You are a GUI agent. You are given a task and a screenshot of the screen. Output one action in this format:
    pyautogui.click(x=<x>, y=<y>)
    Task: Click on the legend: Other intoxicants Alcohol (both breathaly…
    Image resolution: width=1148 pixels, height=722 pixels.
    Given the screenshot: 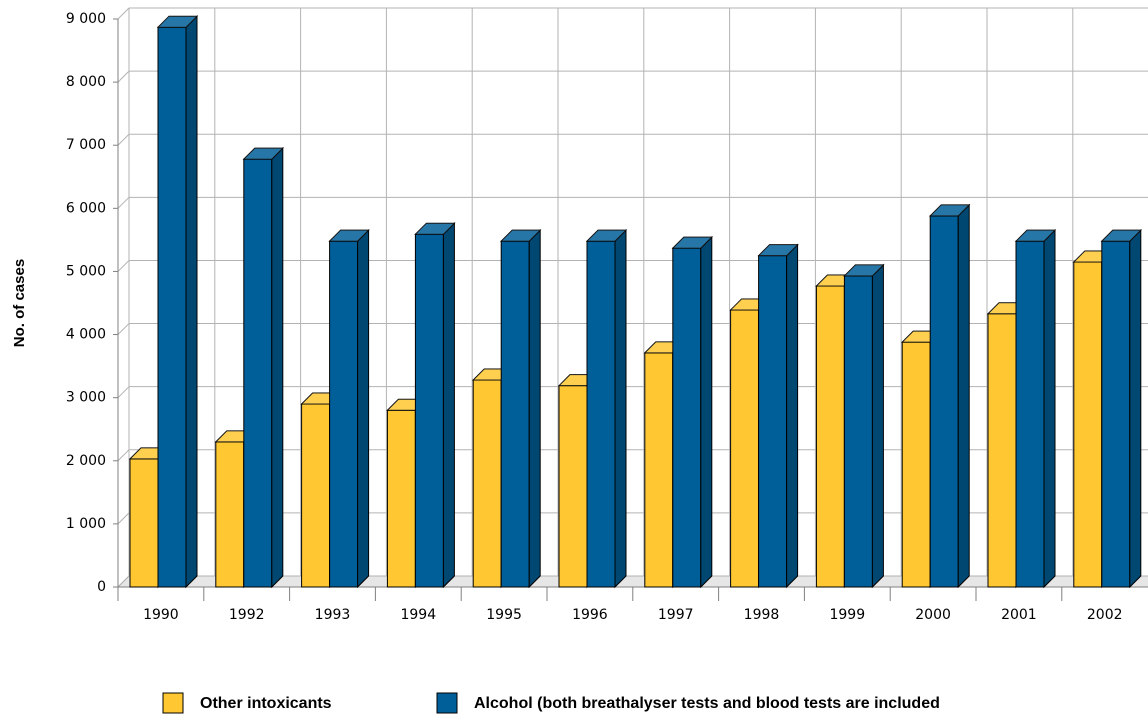 What is the action you would take?
    pyautogui.click(x=551, y=703)
    